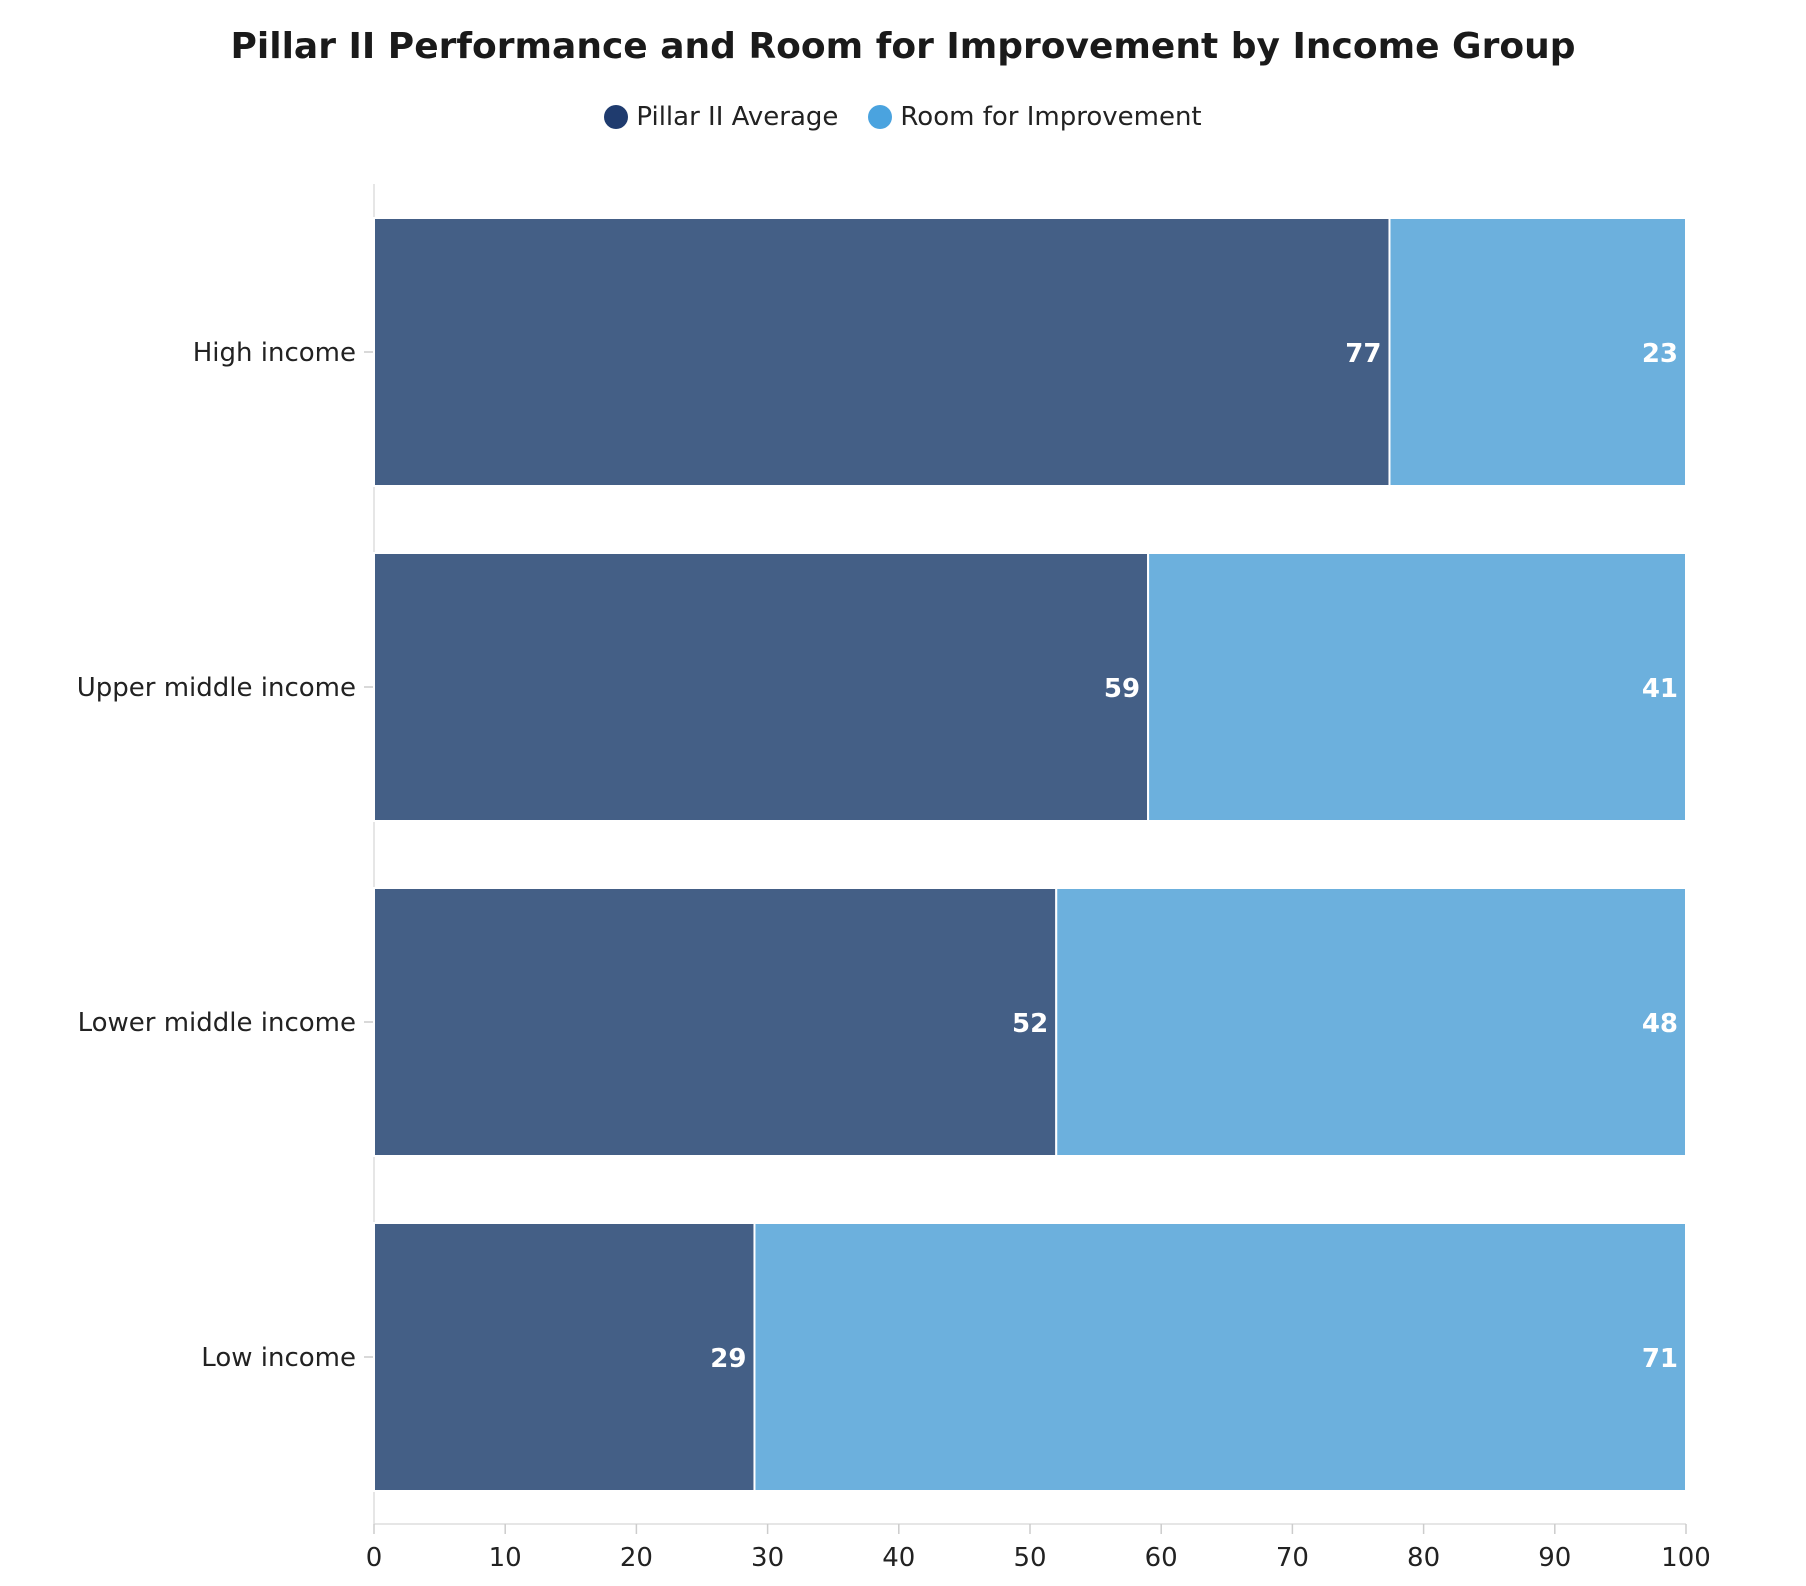 The image size is (1806, 1586). I want to click on x-tick-label: 90, so click(1554, 1558).